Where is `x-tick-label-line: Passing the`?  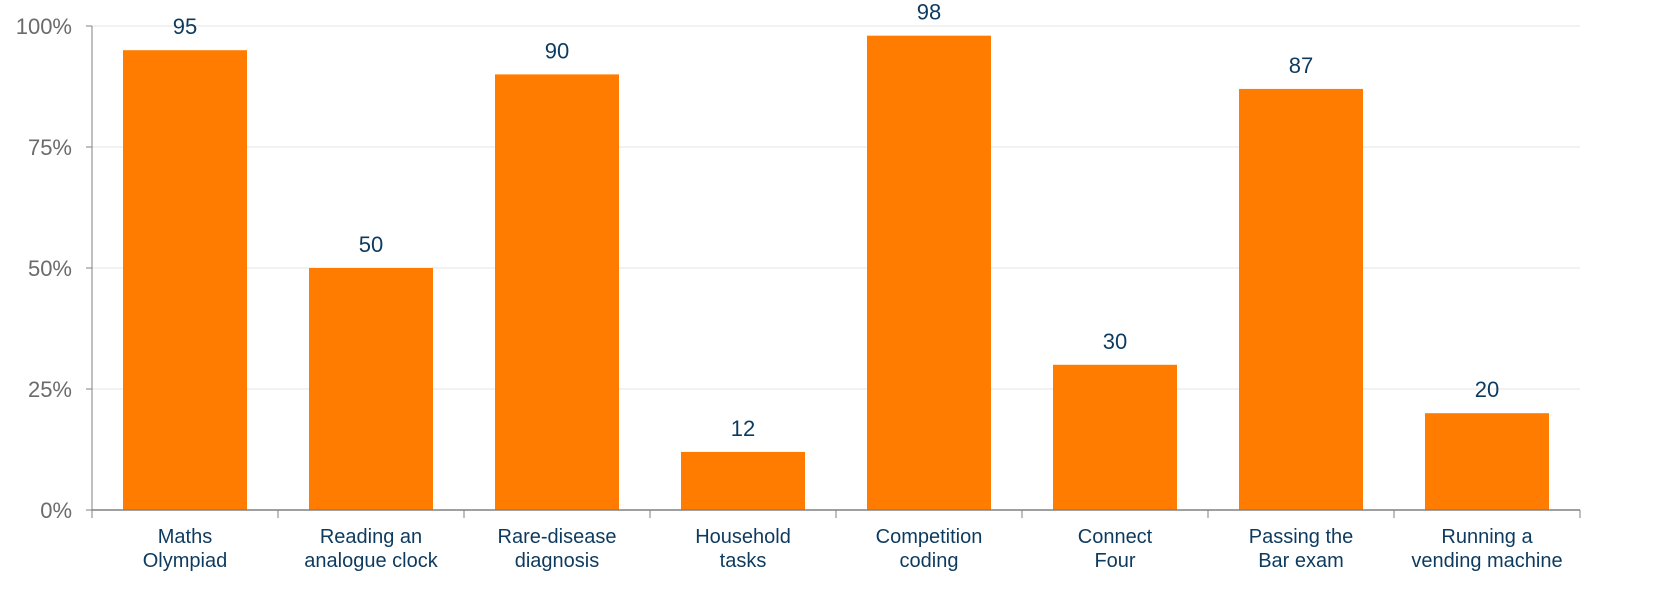 x-tick-label-line: Passing the is located at coordinates (1301, 537).